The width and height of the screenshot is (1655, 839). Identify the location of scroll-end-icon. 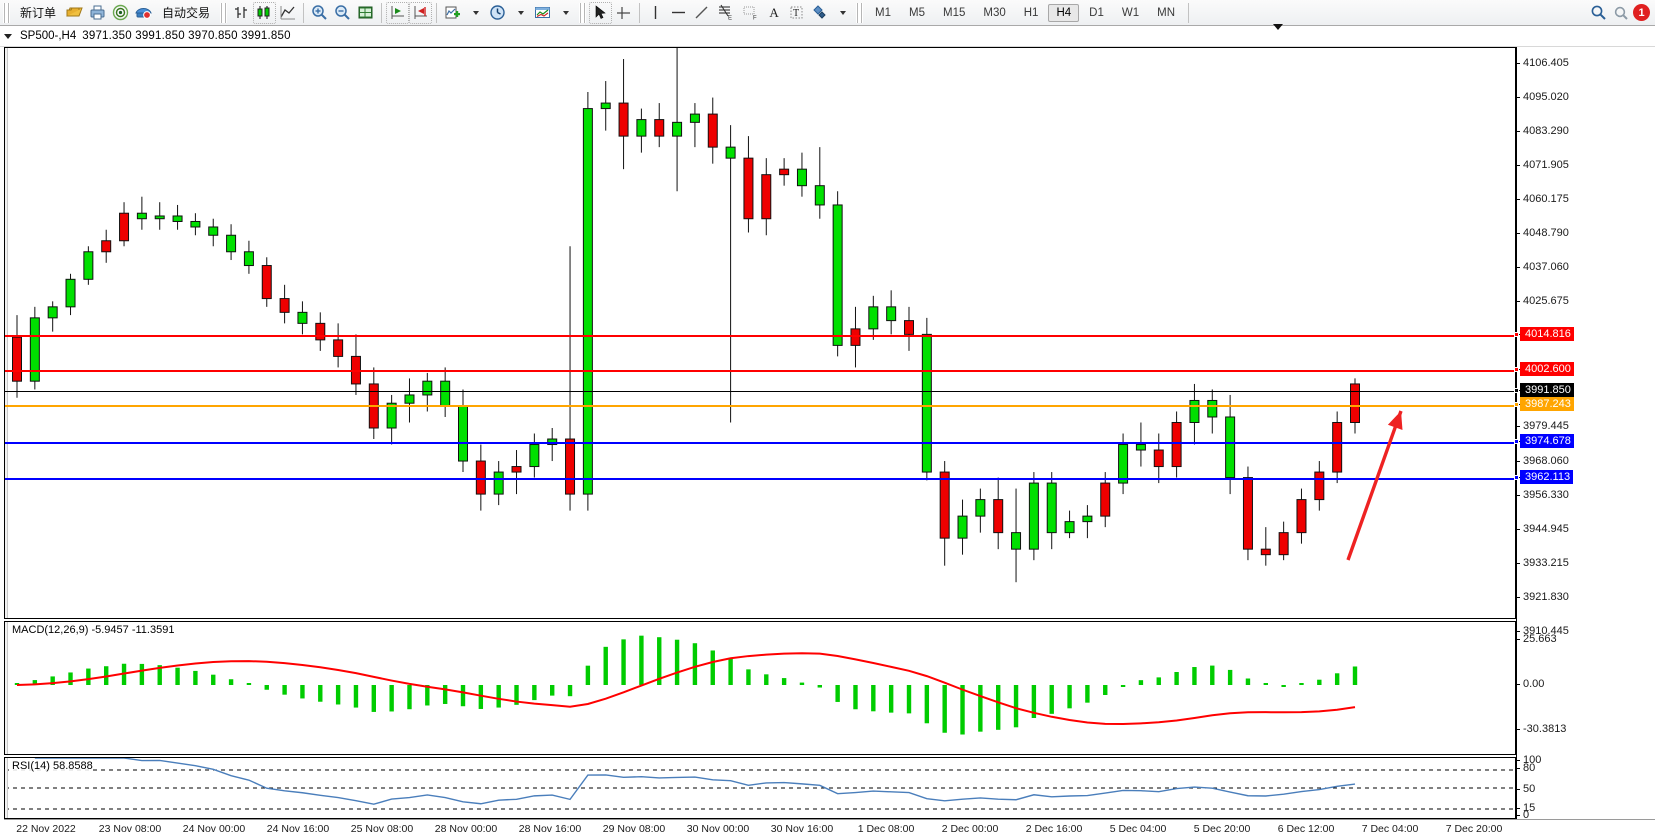
(398, 12).